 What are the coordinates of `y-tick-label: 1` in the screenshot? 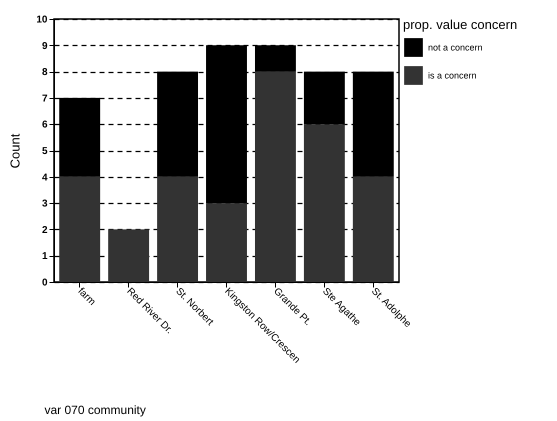 It's located at (45, 256).